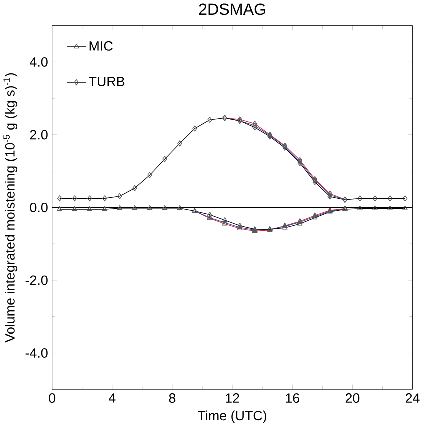 Image resolution: width=424 pixels, height=427 pixels. Describe the element at coordinates (413, 398) in the screenshot. I see `x-tick-label: 24` at that location.